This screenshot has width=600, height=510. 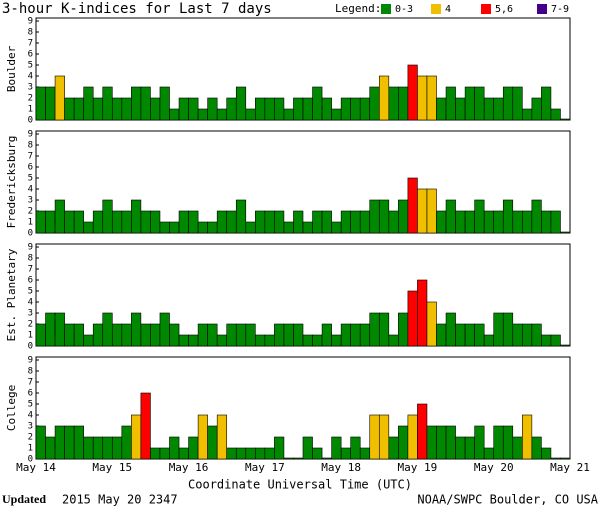 What do you see at coordinates (30, 383) in the screenshot?
I see `y-tick-label: 7` at bounding box center [30, 383].